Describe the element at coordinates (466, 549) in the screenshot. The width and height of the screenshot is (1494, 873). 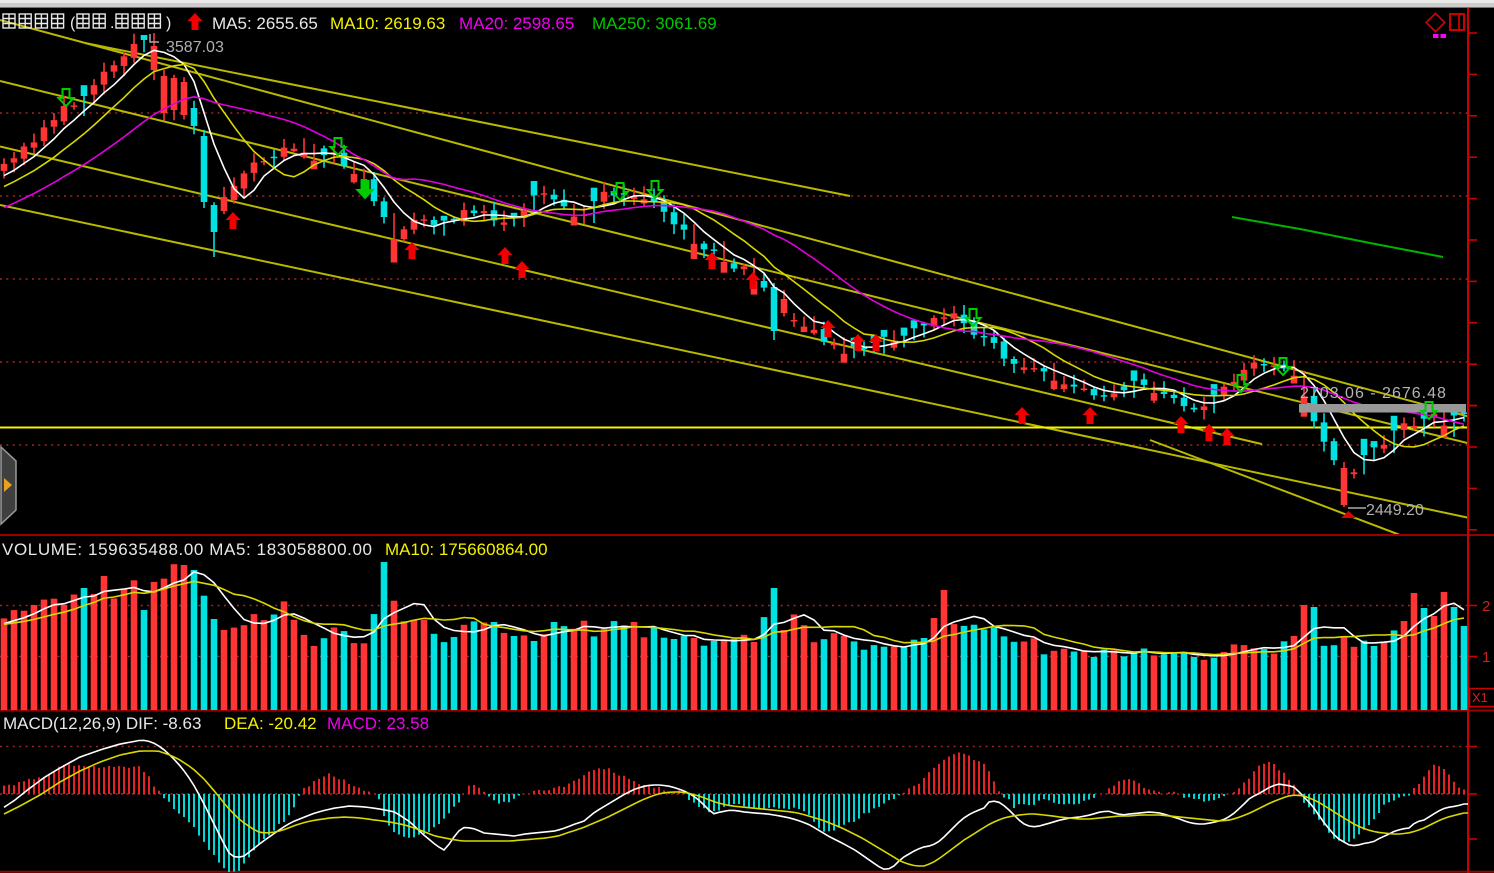
I see `svg-text: MA10: 175660864.00` at that location.